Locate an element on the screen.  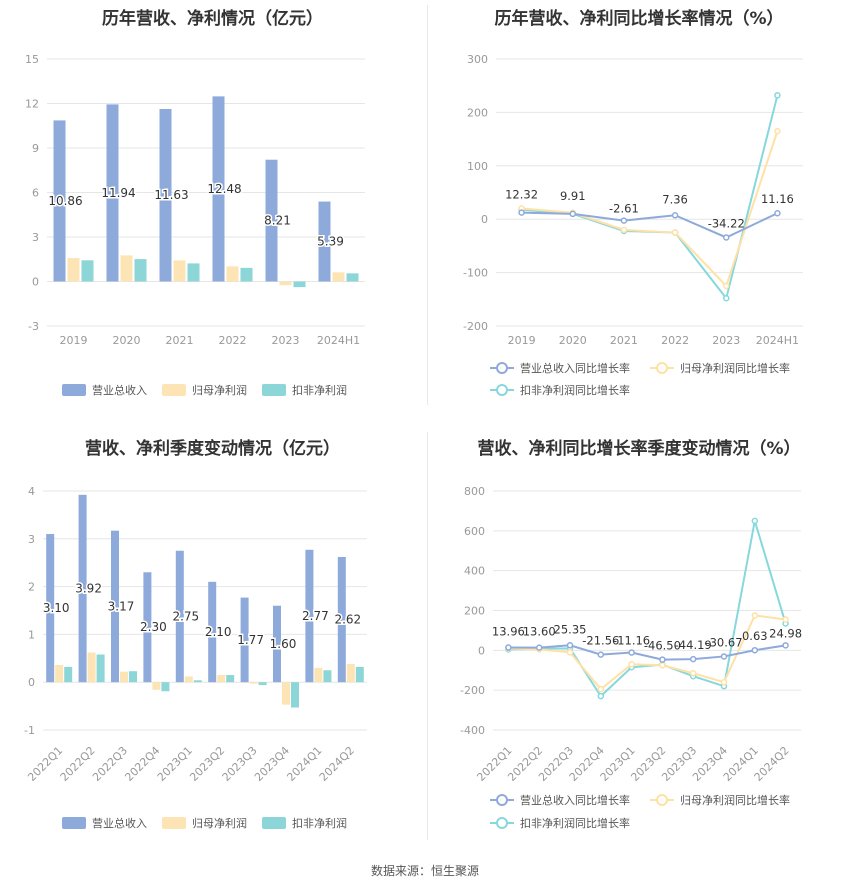
y-tick-label: 15 is located at coordinates (32, 59).